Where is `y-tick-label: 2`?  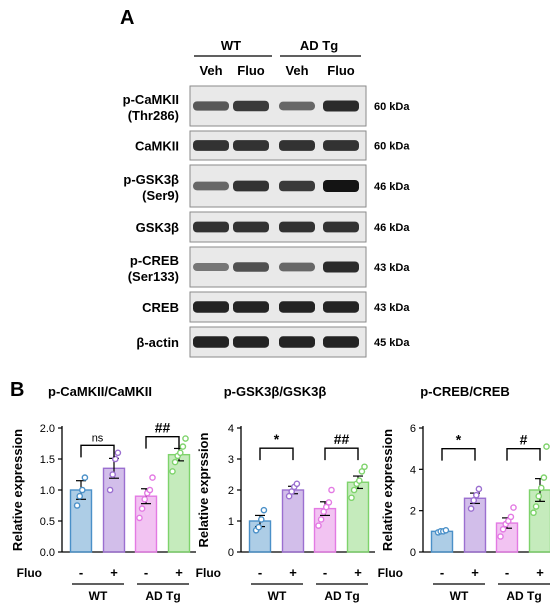 y-tick-label: 2 is located at coordinates (231, 491).